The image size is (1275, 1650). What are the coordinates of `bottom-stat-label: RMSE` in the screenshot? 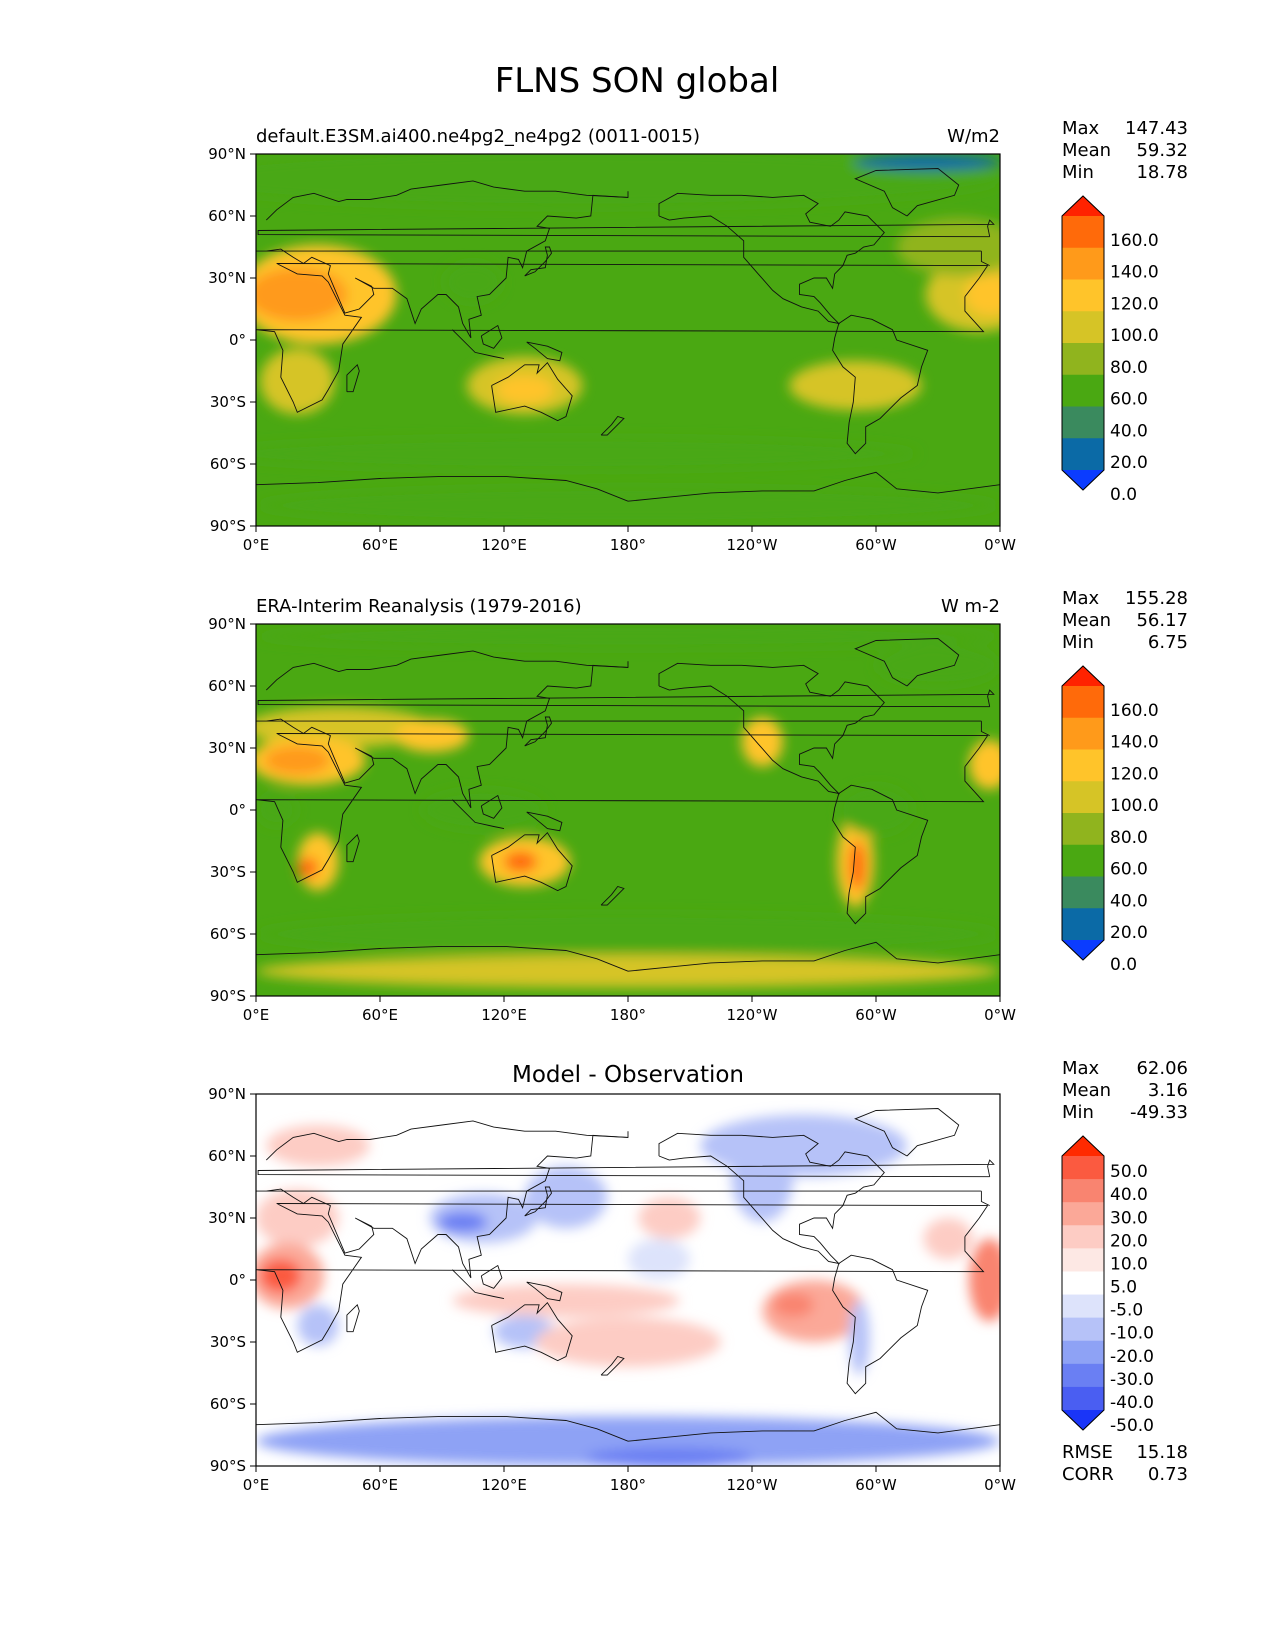 It's located at (1087, 1452).